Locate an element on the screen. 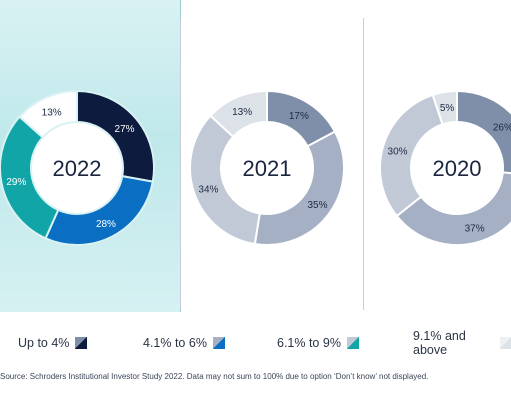  donut-center-2022 is located at coordinates (77, 168).